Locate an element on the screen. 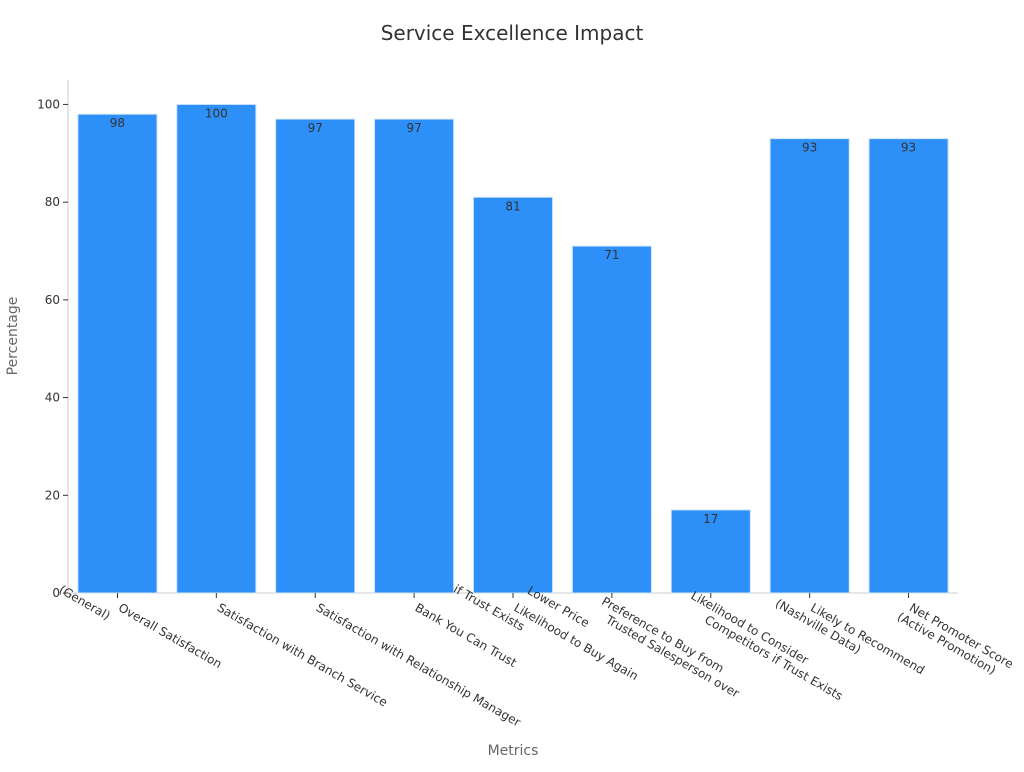  x-tick-label: Satisfaction with Branch Service is located at coordinates (302, 654).